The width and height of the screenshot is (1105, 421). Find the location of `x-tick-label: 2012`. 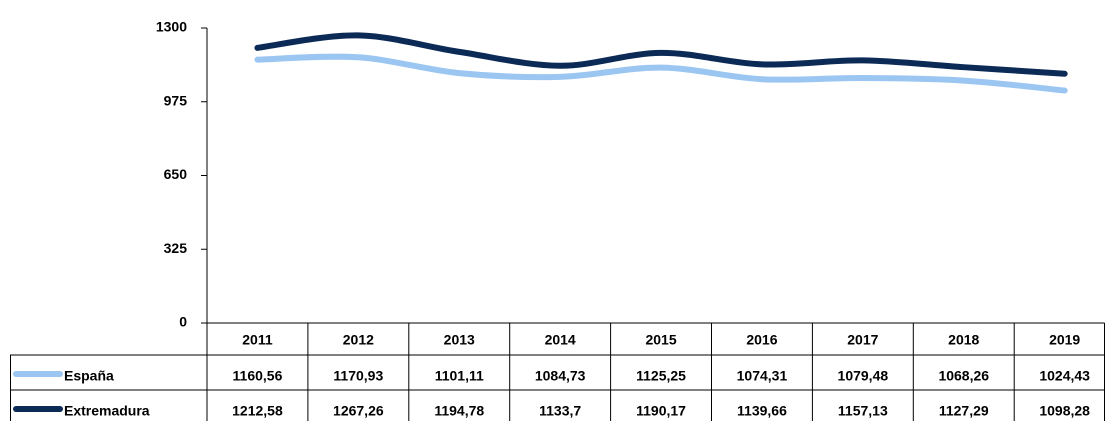

x-tick-label: 2012 is located at coordinates (358, 340).